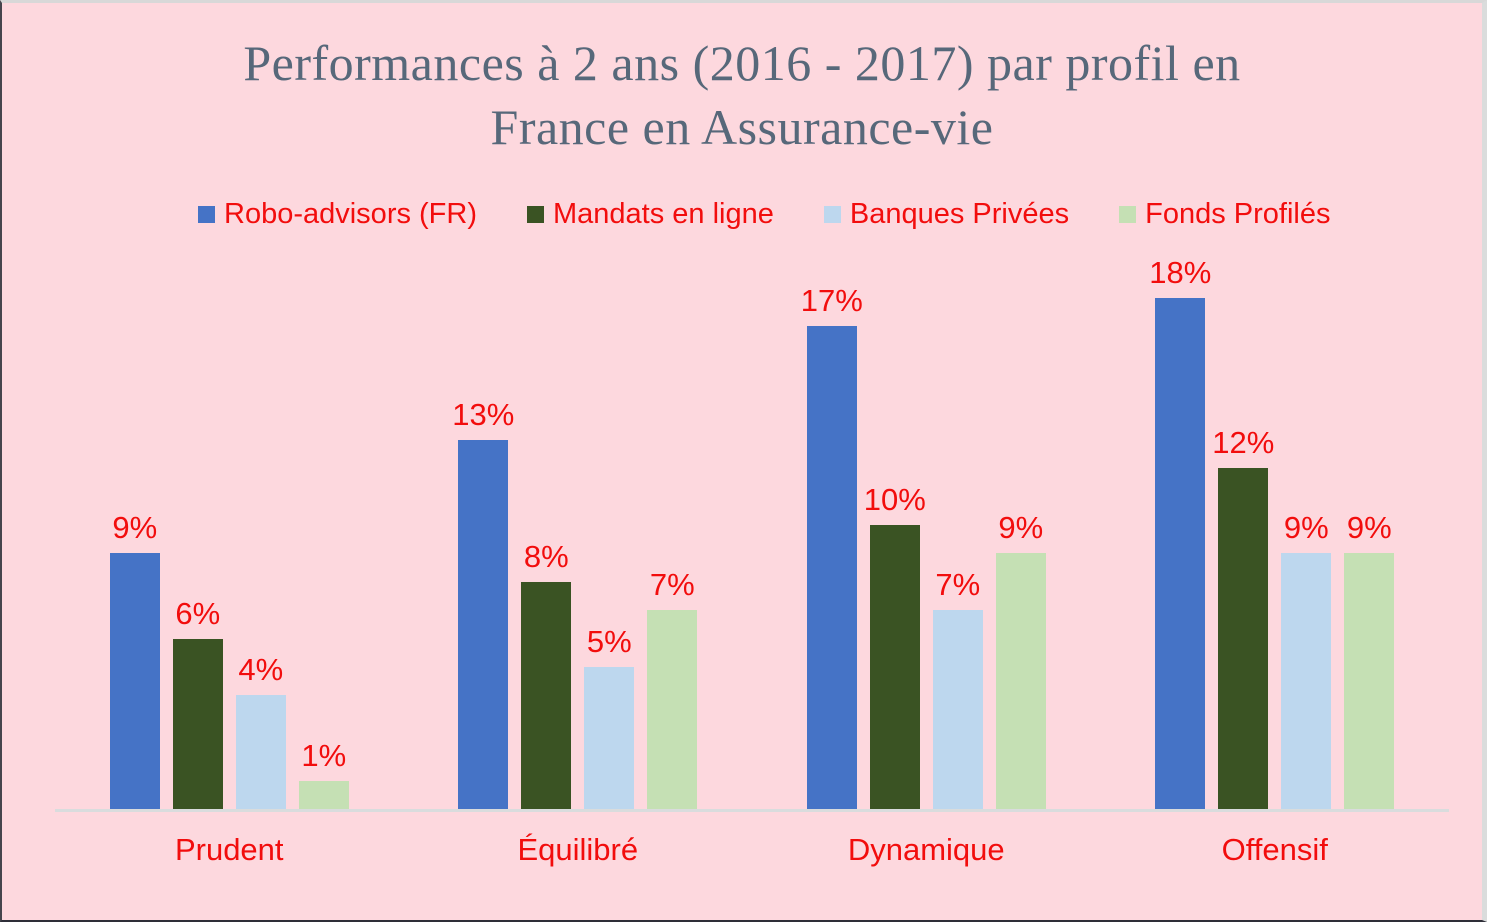 Image resolution: width=1487 pixels, height=922 pixels. I want to click on bar-col-s2-c0: 4%, so click(260, 730).